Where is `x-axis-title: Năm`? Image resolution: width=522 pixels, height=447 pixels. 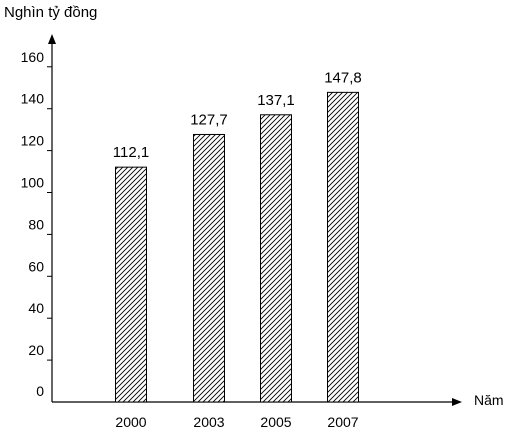 x-axis-title: Năm is located at coordinates (489, 400).